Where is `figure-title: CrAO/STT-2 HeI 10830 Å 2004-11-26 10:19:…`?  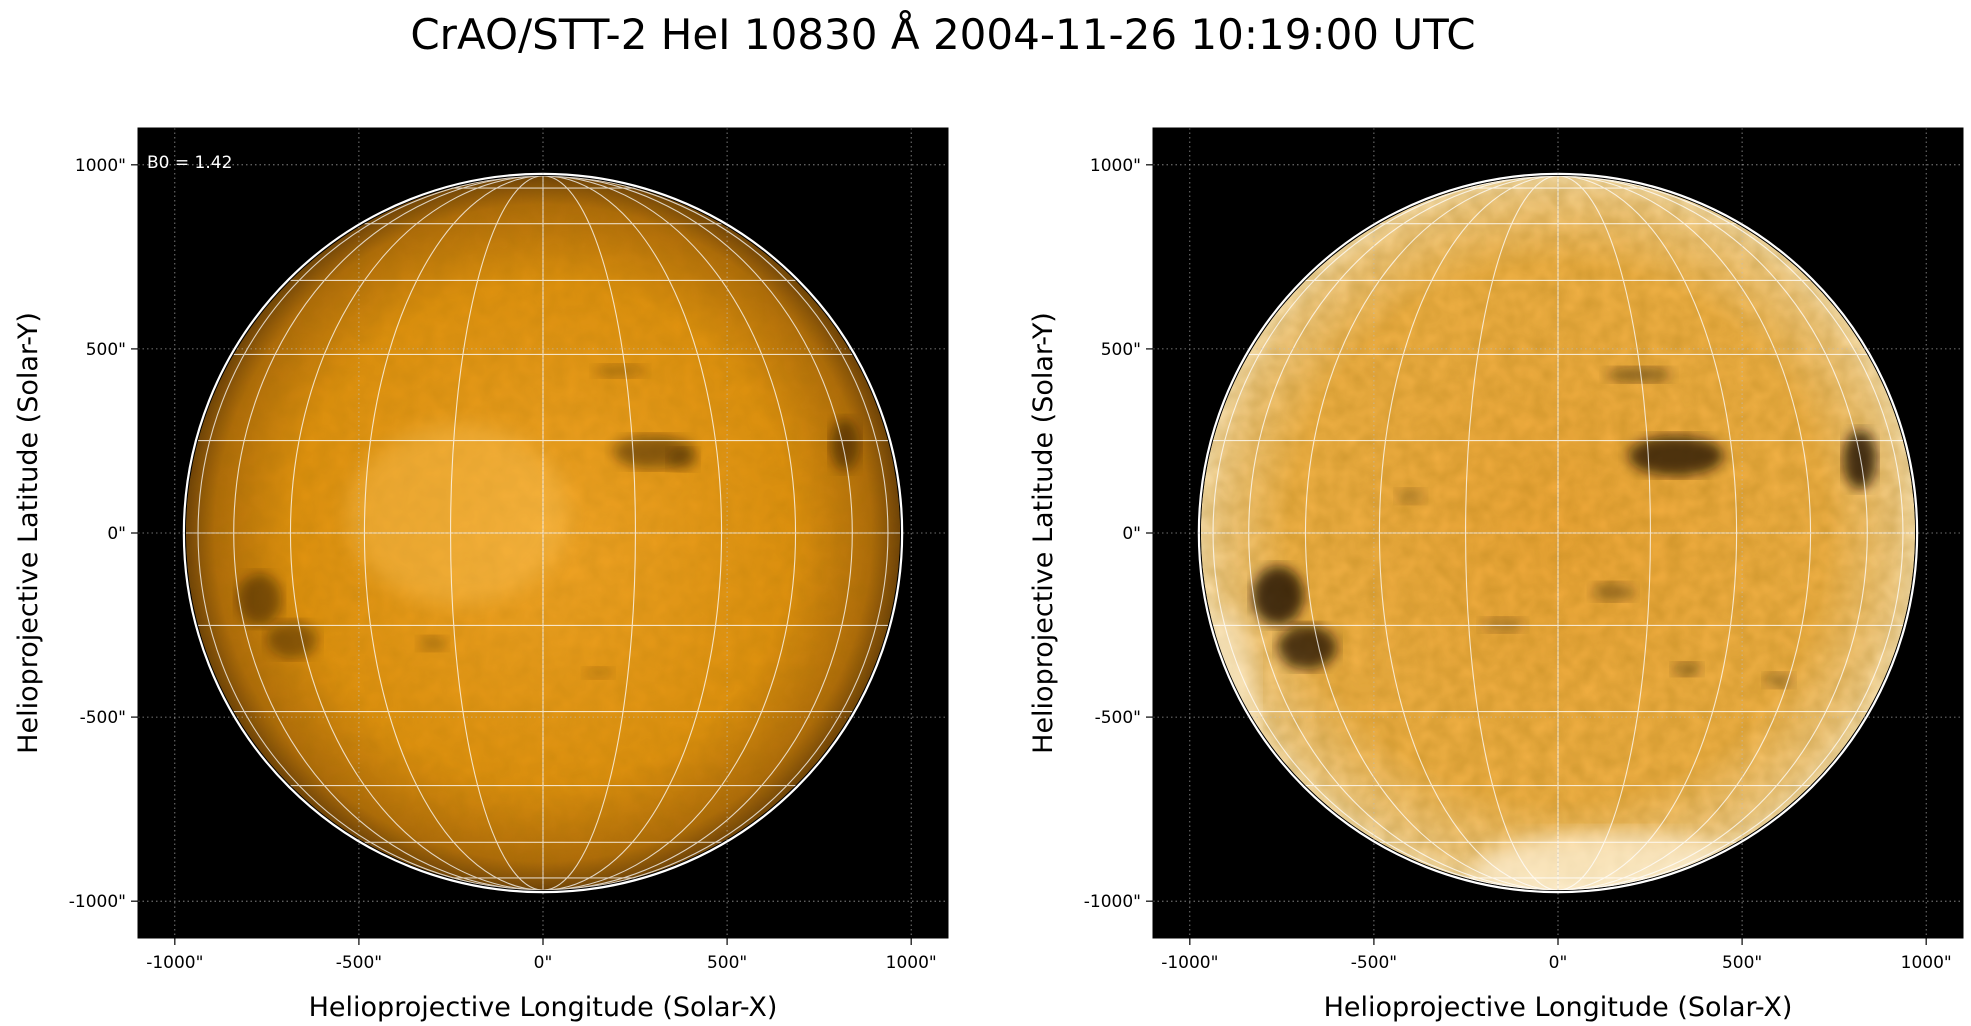
figure-title: CrAO/STT-2 HeI 10830 Å 2004-11-26 10:19:… is located at coordinates (943, 34).